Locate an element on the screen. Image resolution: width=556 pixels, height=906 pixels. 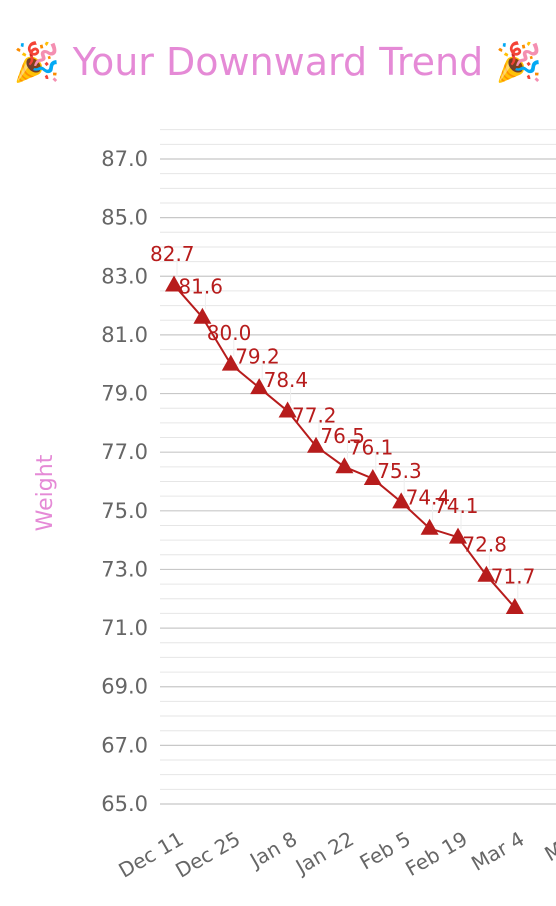
y-tick-label: 69.0 is located at coordinates (124, 687).